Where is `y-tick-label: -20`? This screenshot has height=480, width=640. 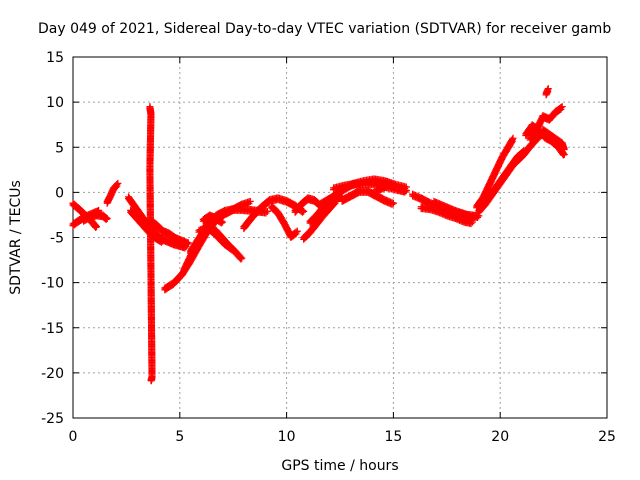
y-tick-label: -20 is located at coordinates (52, 374).